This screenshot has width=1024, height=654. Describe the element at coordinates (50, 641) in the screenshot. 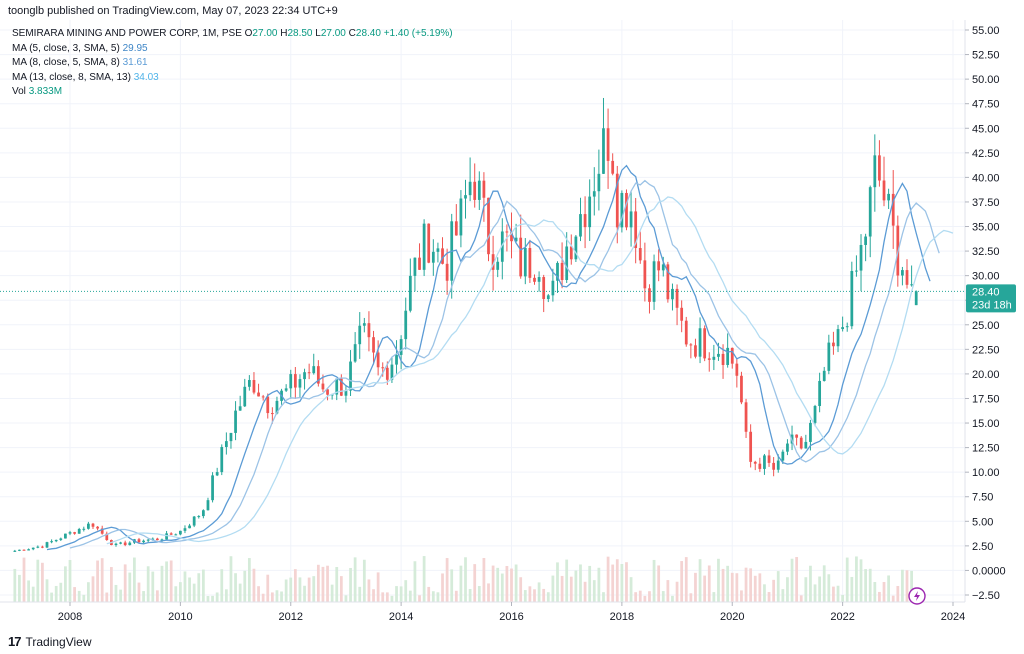

I see `footer-brand: 17 TradingView` at that location.